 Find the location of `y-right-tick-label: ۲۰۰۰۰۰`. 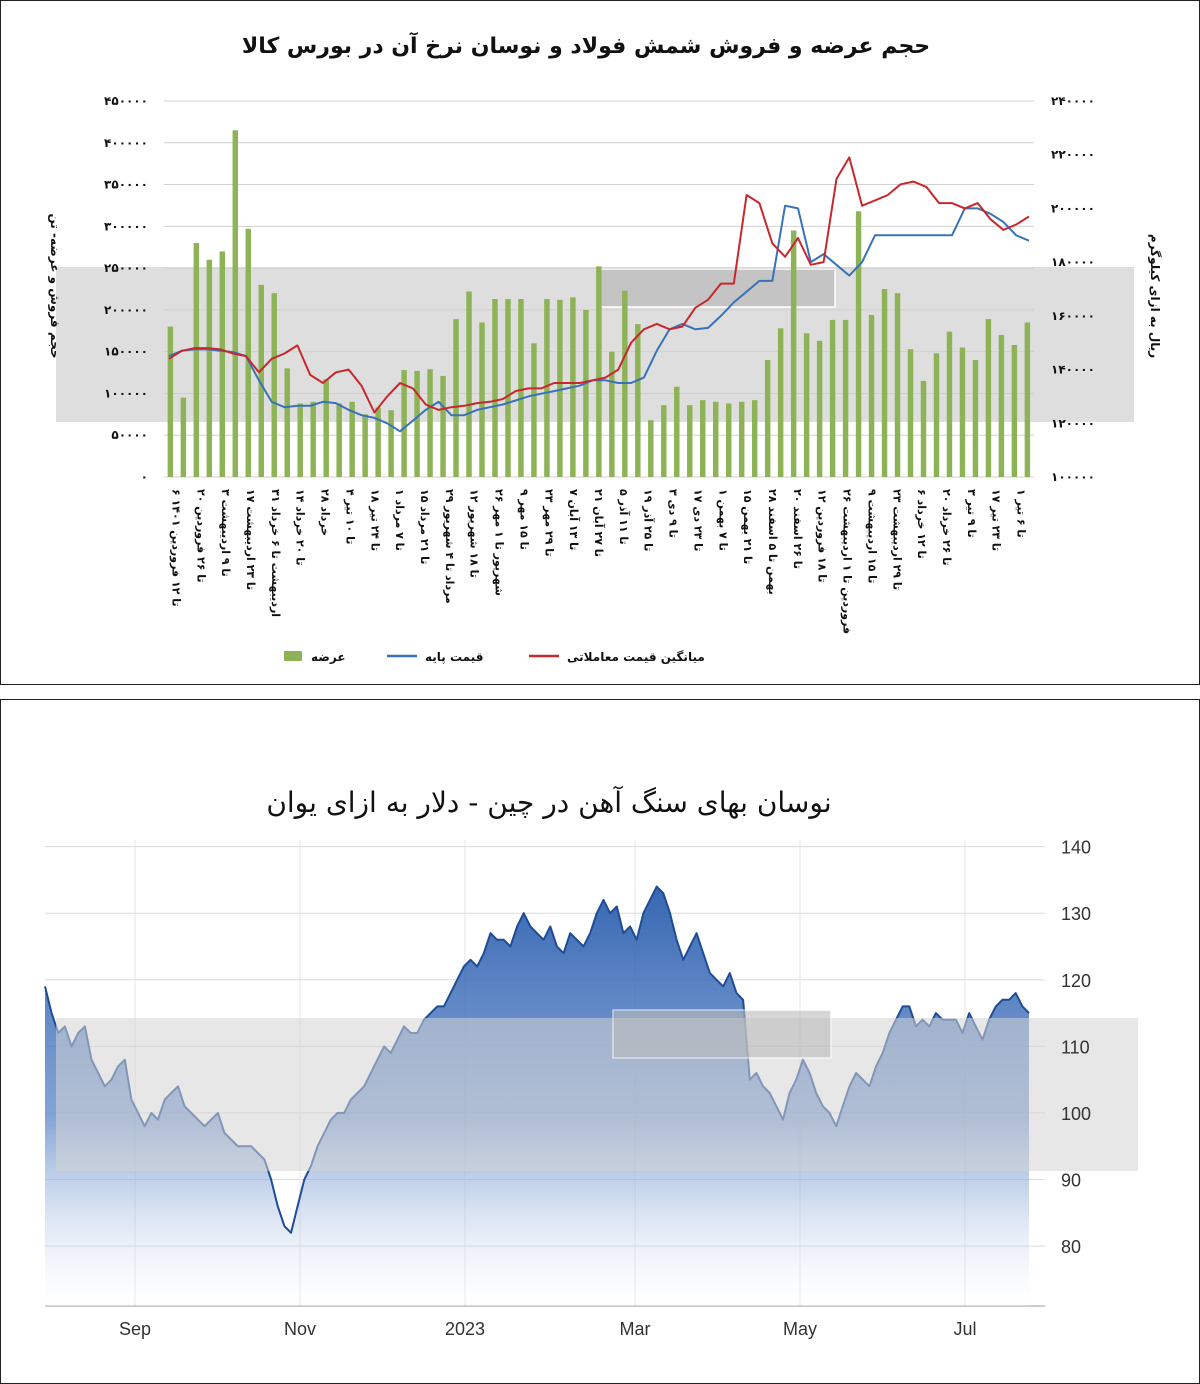

y-right-tick-label: ۲۰۰۰۰۰ is located at coordinates (1073, 208).